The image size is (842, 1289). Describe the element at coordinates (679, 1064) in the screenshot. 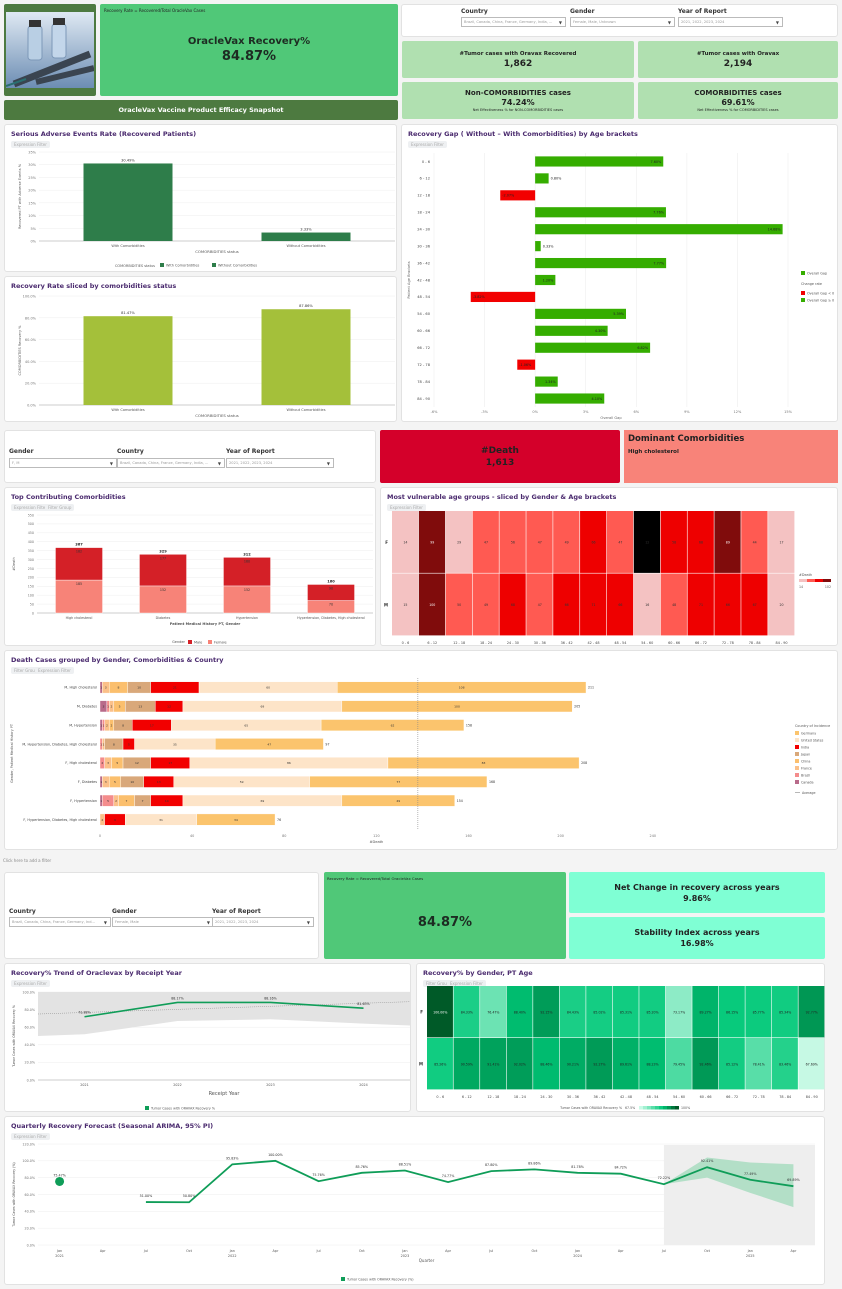

I see `cell-label: 79.45%` at that location.